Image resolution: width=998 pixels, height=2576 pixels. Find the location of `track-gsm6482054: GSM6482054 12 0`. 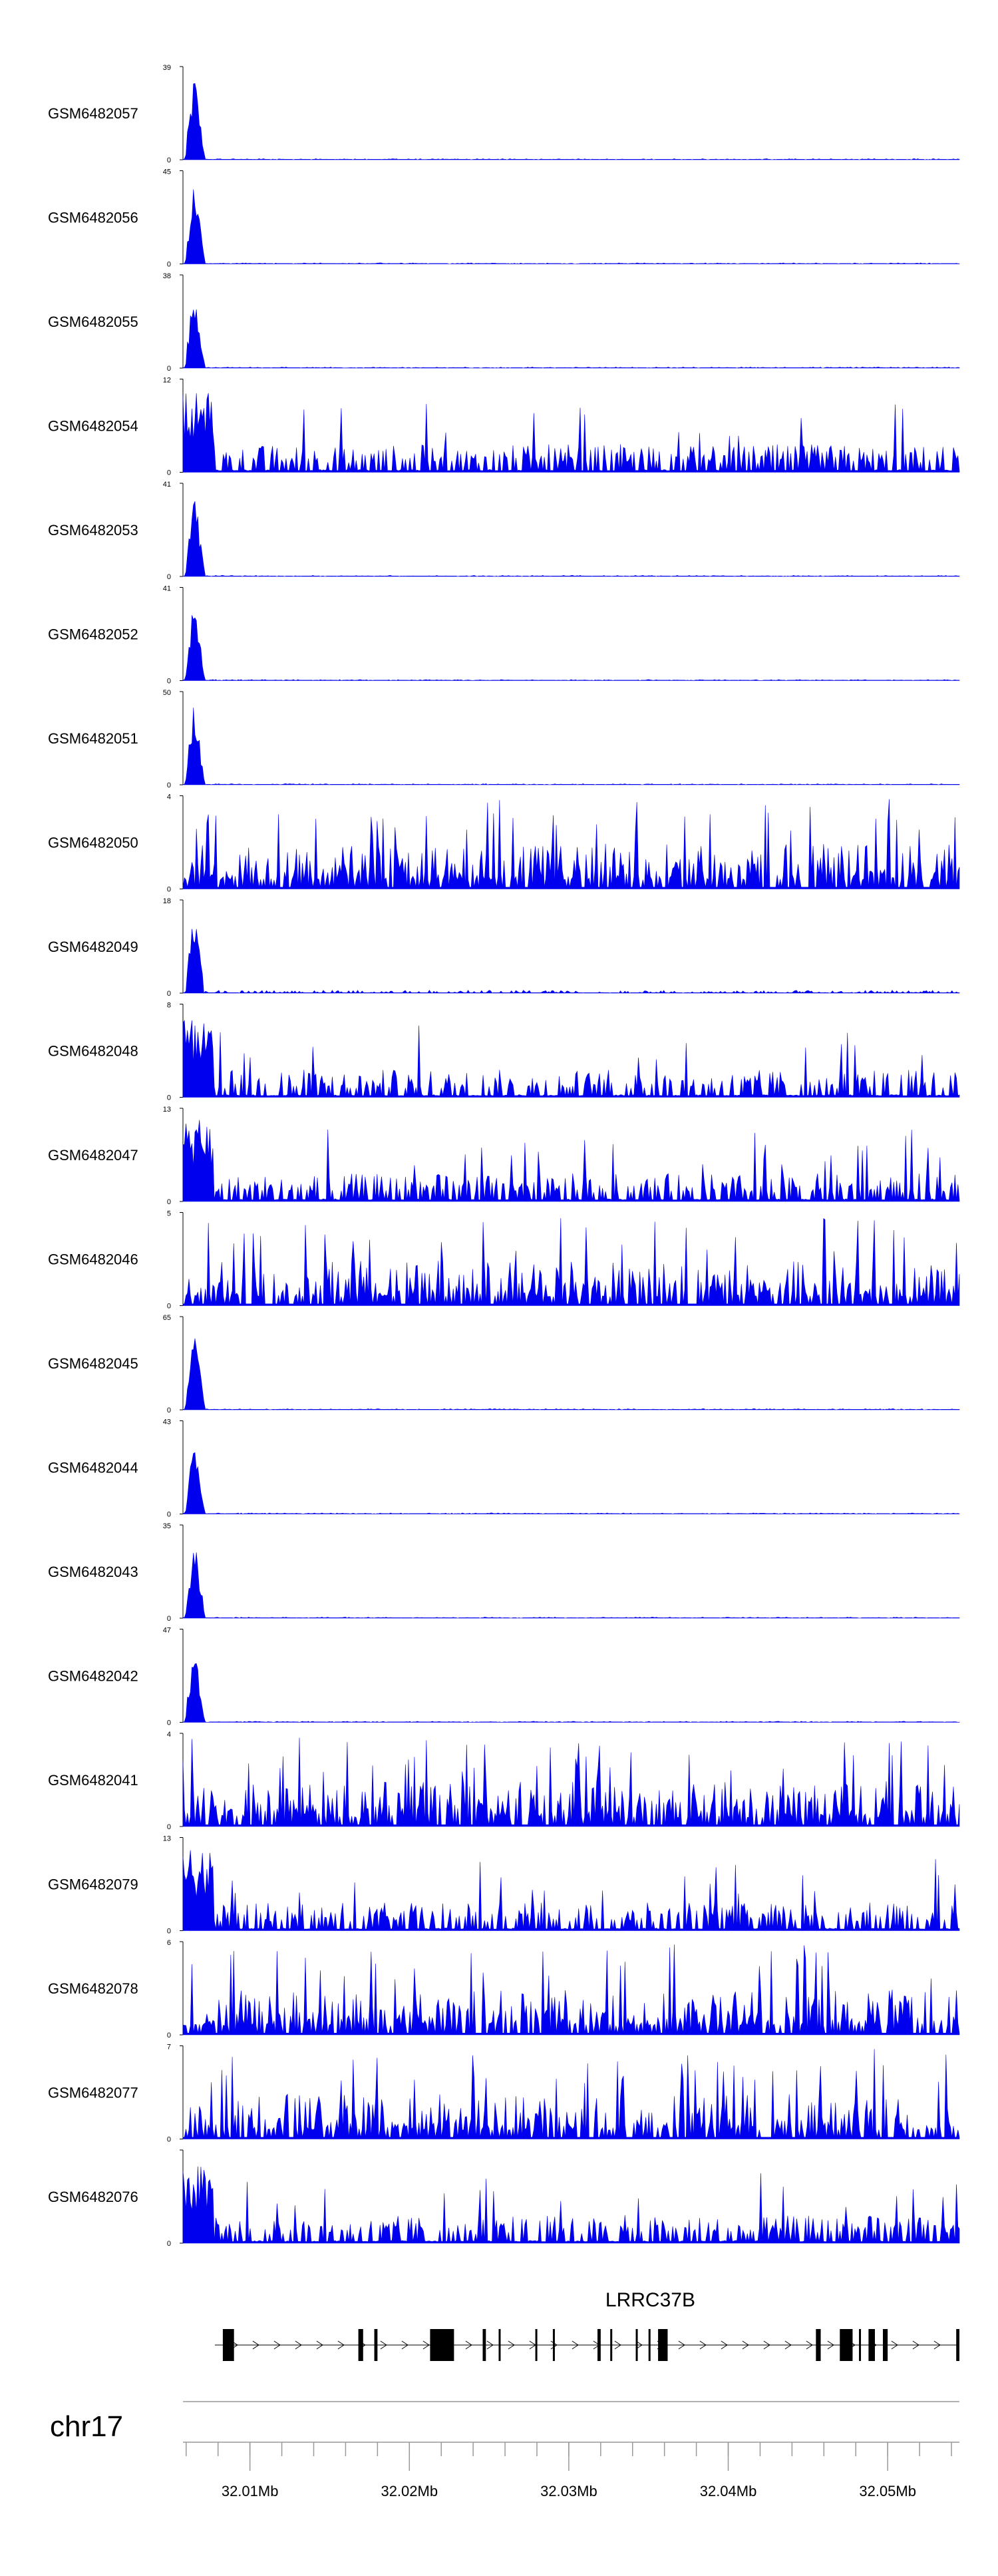

track-gsm6482054: GSM6482054 12 0 is located at coordinates (504, 427).